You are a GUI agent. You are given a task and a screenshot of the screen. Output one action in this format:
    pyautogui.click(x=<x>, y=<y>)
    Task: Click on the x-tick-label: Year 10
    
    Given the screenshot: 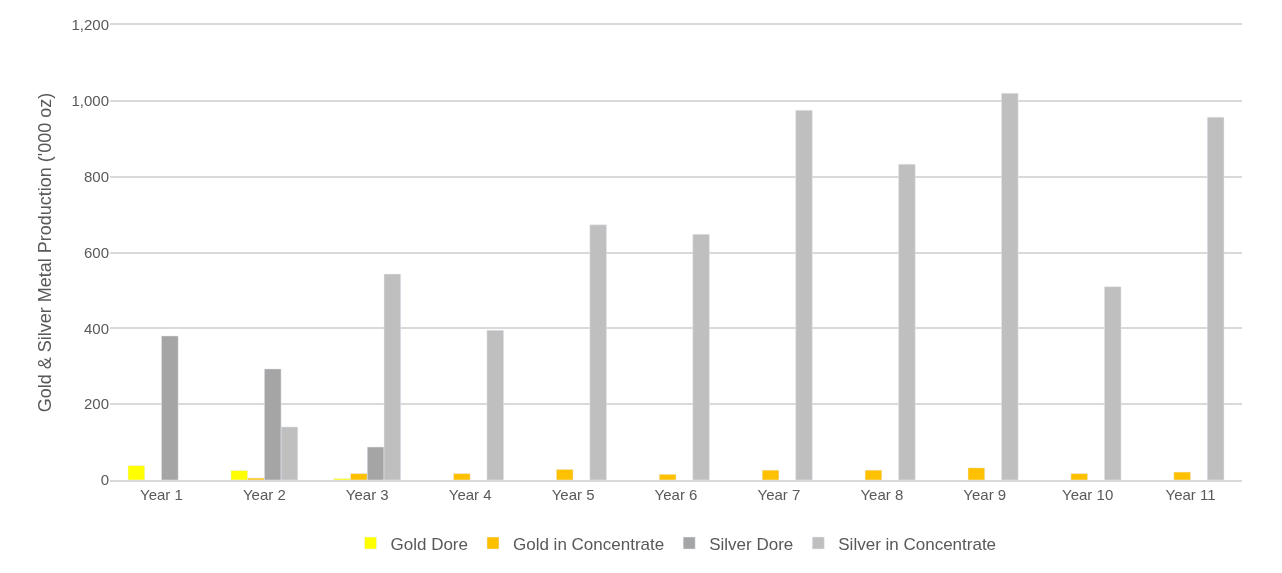 What is the action you would take?
    pyautogui.click(x=1088, y=494)
    